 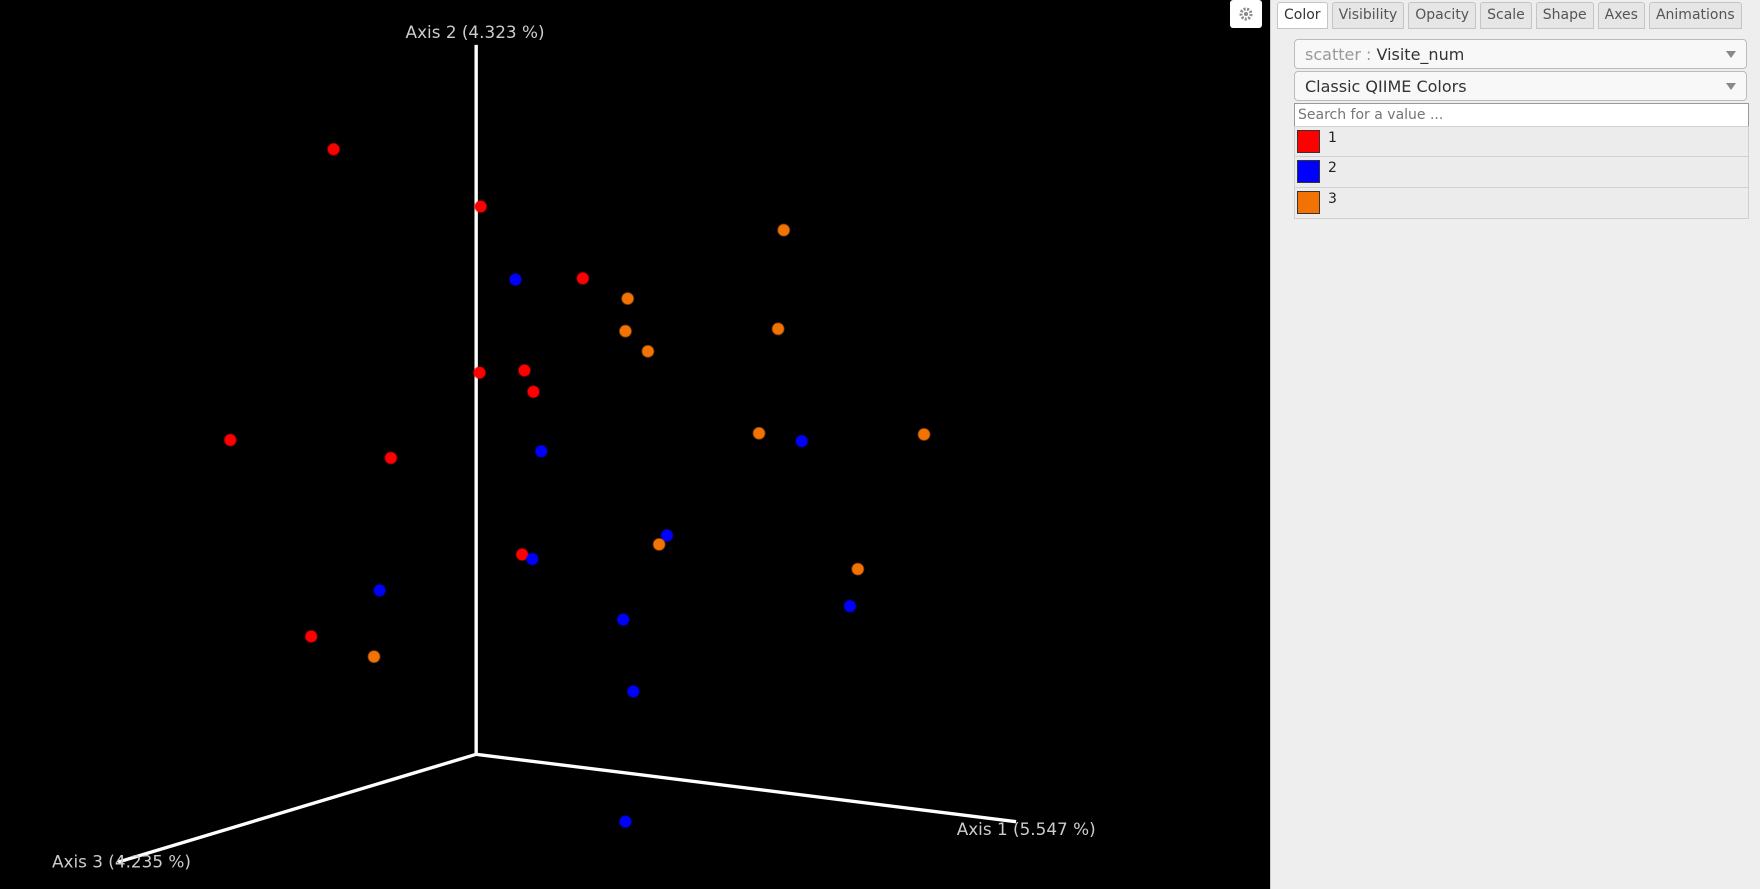 What do you see at coordinates (1564, 15) in the screenshot?
I see `tab: Shape` at bounding box center [1564, 15].